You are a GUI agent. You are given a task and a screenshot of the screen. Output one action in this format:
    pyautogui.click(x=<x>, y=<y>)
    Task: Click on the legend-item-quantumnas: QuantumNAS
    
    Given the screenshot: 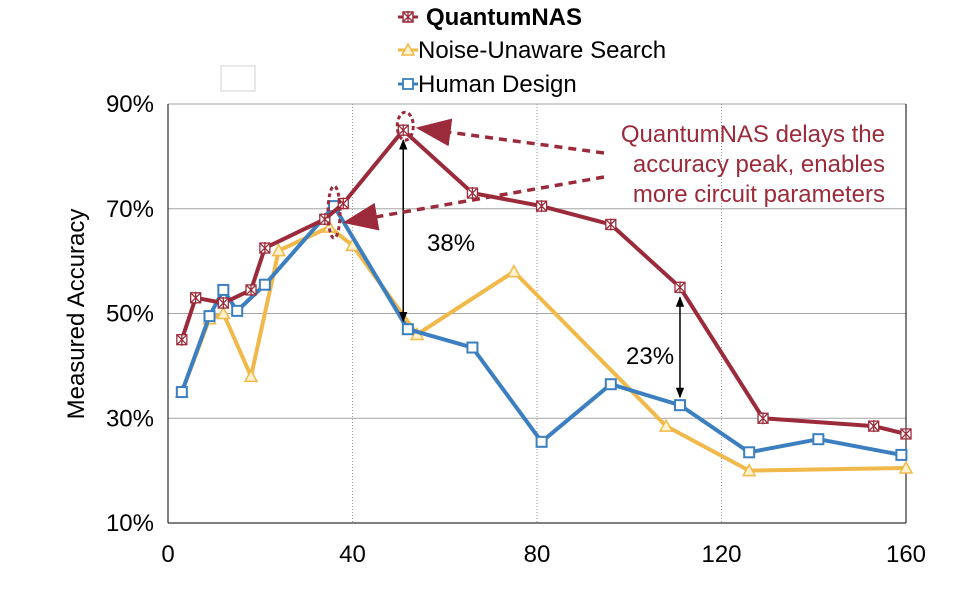 What is the action you would take?
    pyautogui.click(x=490, y=17)
    